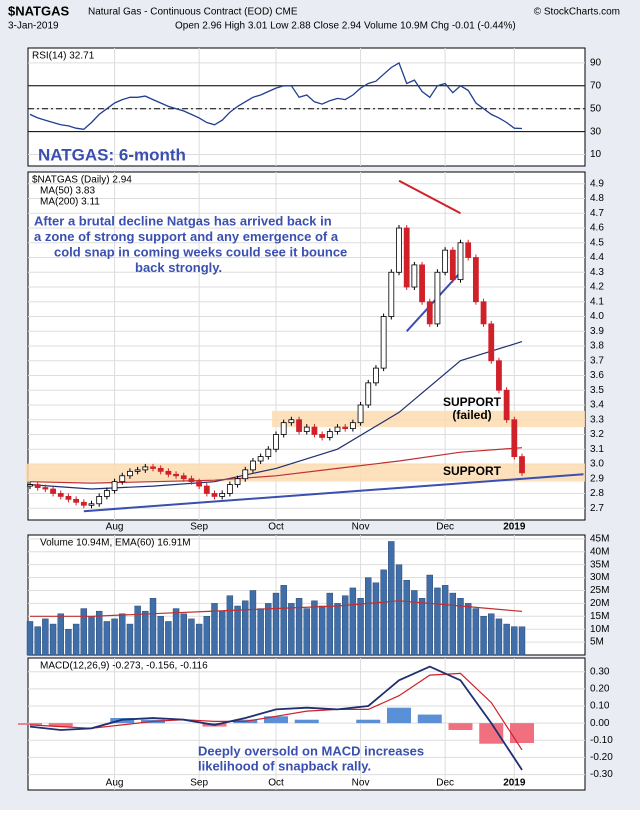  Describe the element at coordinates (514, 527) in the screenshot. I see `x-tick-label: 2019` at that location.